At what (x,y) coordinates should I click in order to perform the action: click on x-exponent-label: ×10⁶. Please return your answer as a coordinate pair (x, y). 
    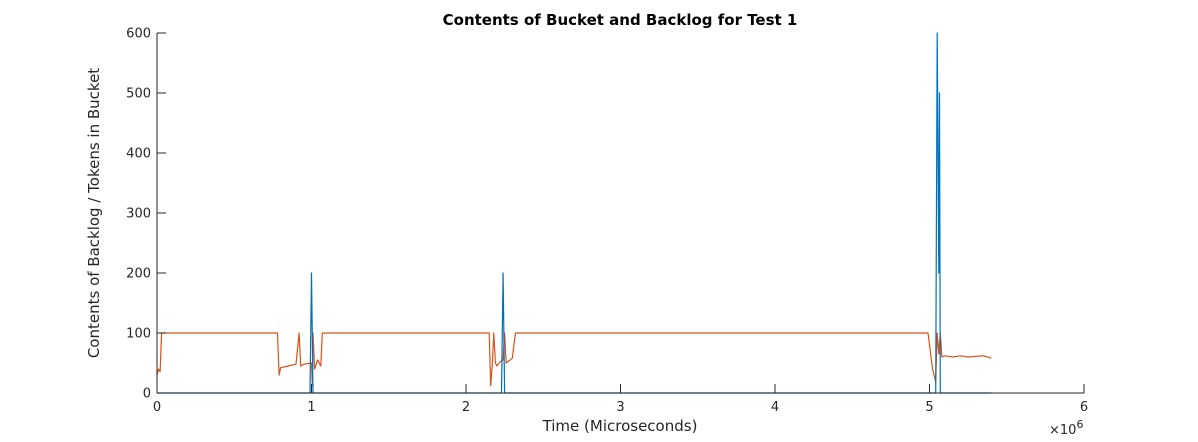
    Looking at the image, I should click on (1066, 428).